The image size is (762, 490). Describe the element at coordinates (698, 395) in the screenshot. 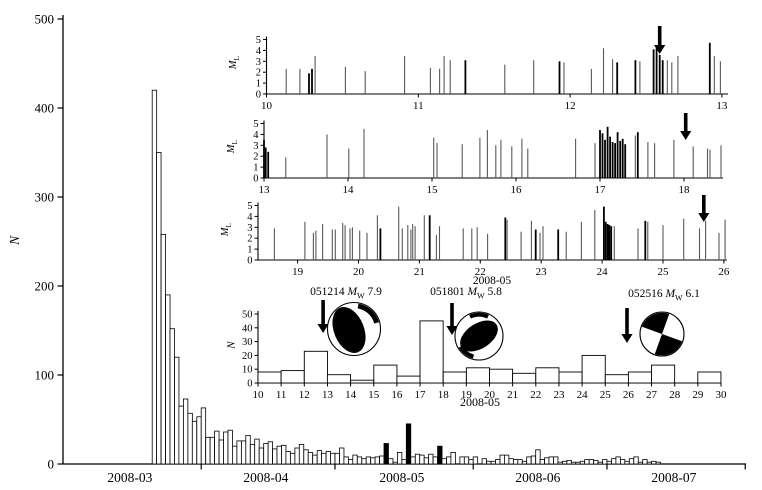

I see `day-tick-label: 29` at that location.